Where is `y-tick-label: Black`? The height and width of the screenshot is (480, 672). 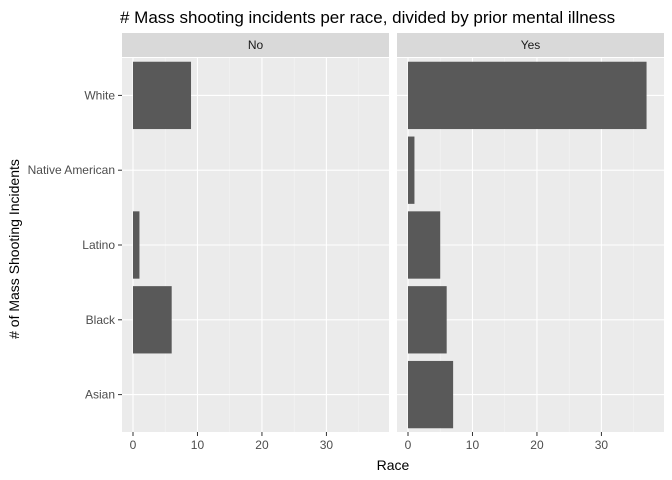 y-tick-label: Black is located at coordinates (101, 320).